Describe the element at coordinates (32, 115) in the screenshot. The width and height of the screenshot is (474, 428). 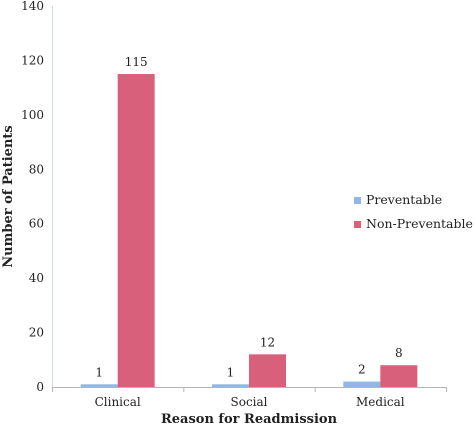
I see `y-tick-label: 100` at that location.